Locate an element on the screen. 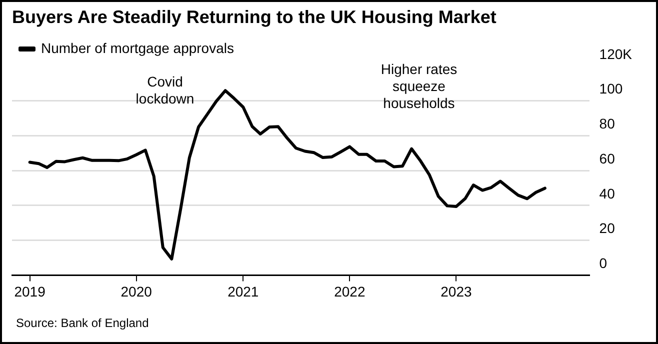 The image size is (658, 344). legend-label: Number of mortgage approvals is located at coordinates (137, 48).